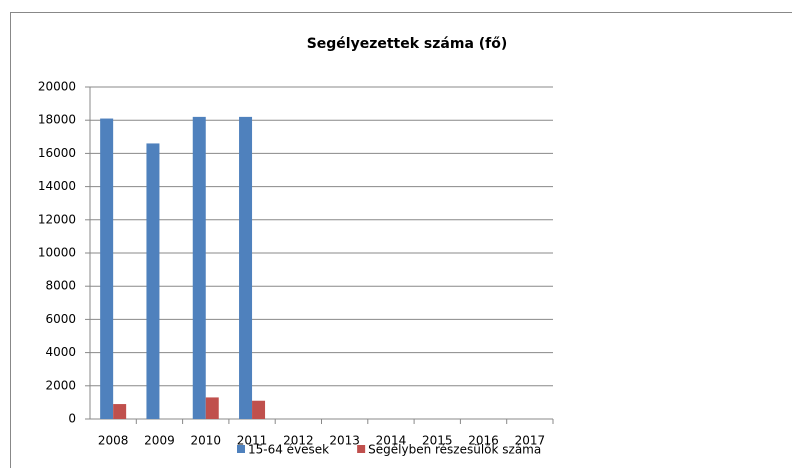 This screenshot has height=468, width=792. I want to click on y-tick-label: 16000, so click(57, 153).